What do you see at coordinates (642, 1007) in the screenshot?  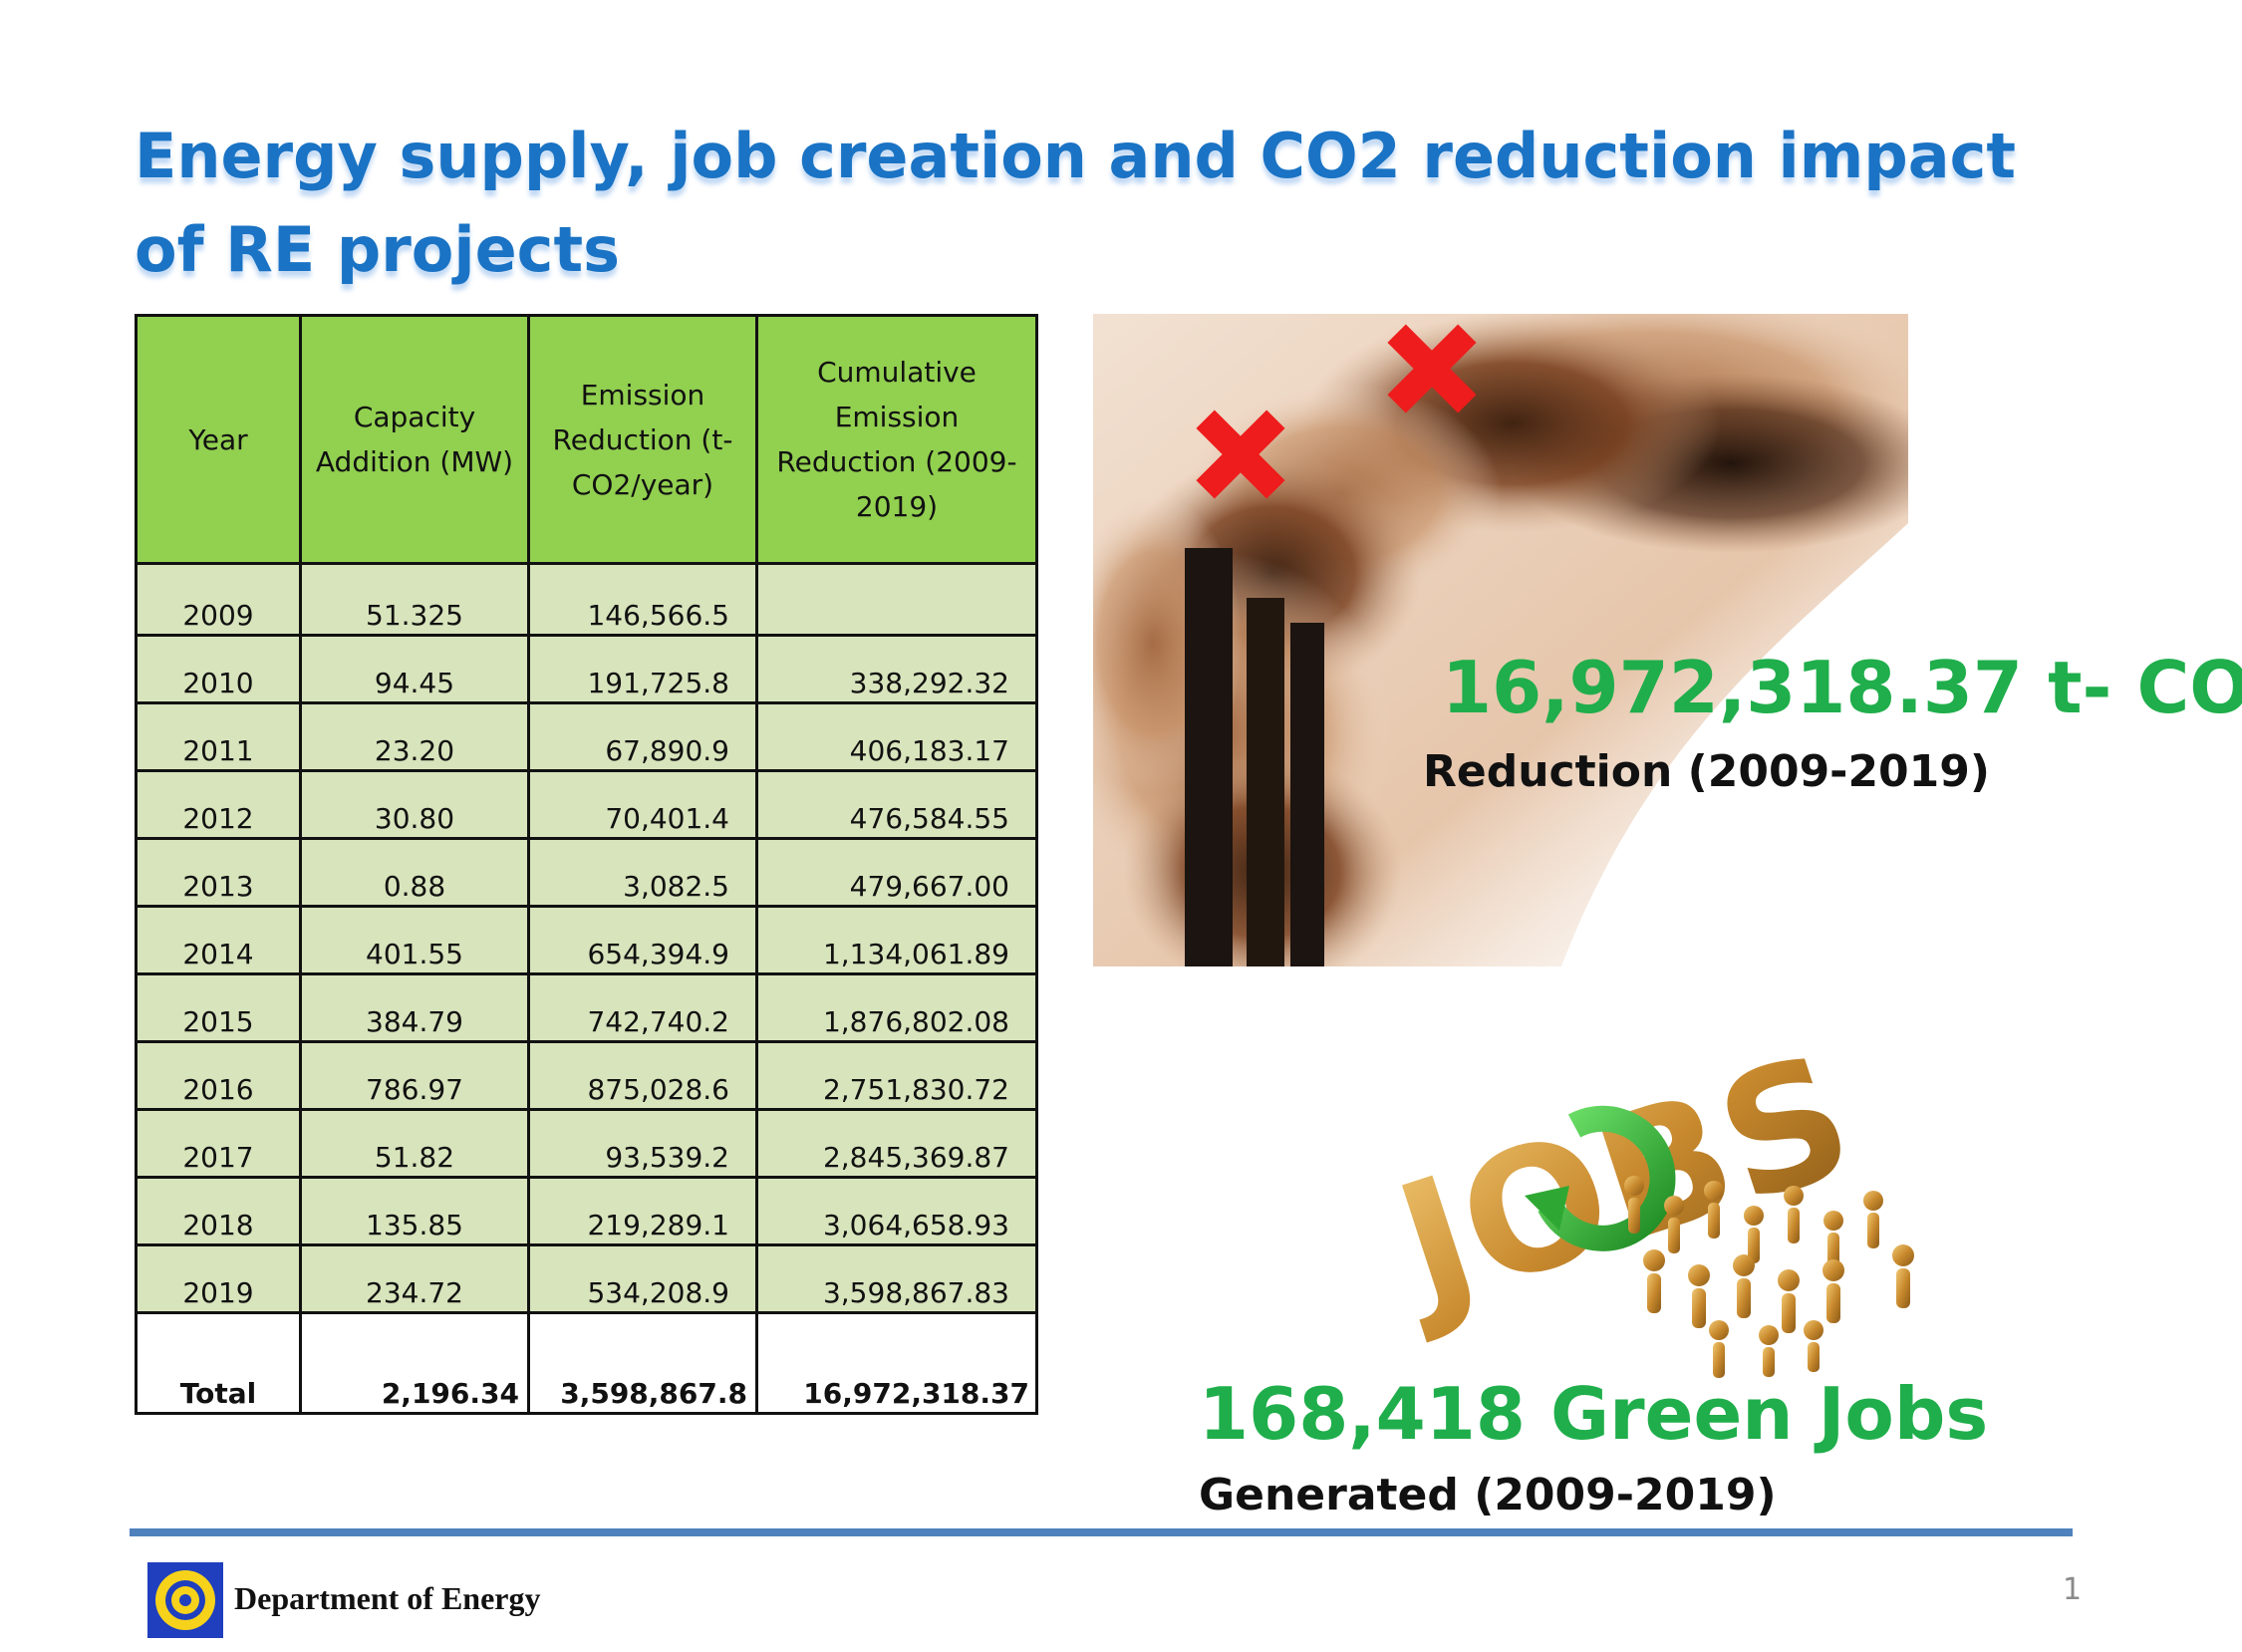 I see `cell-emission: 742,740.2` at bounding box center [642, 1007].